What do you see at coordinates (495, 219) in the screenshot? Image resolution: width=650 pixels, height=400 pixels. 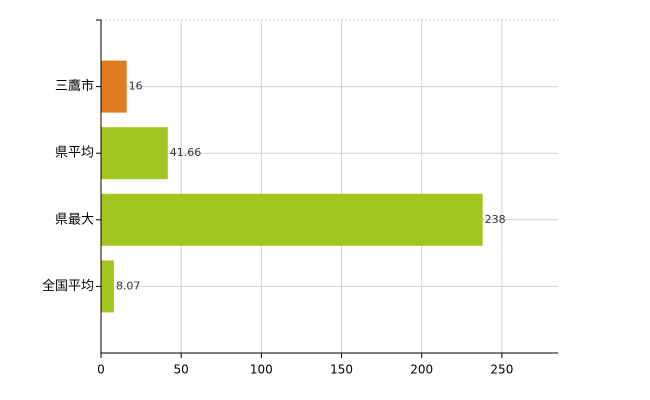 I see `value-label: 238` at bounding box center [495, 219].